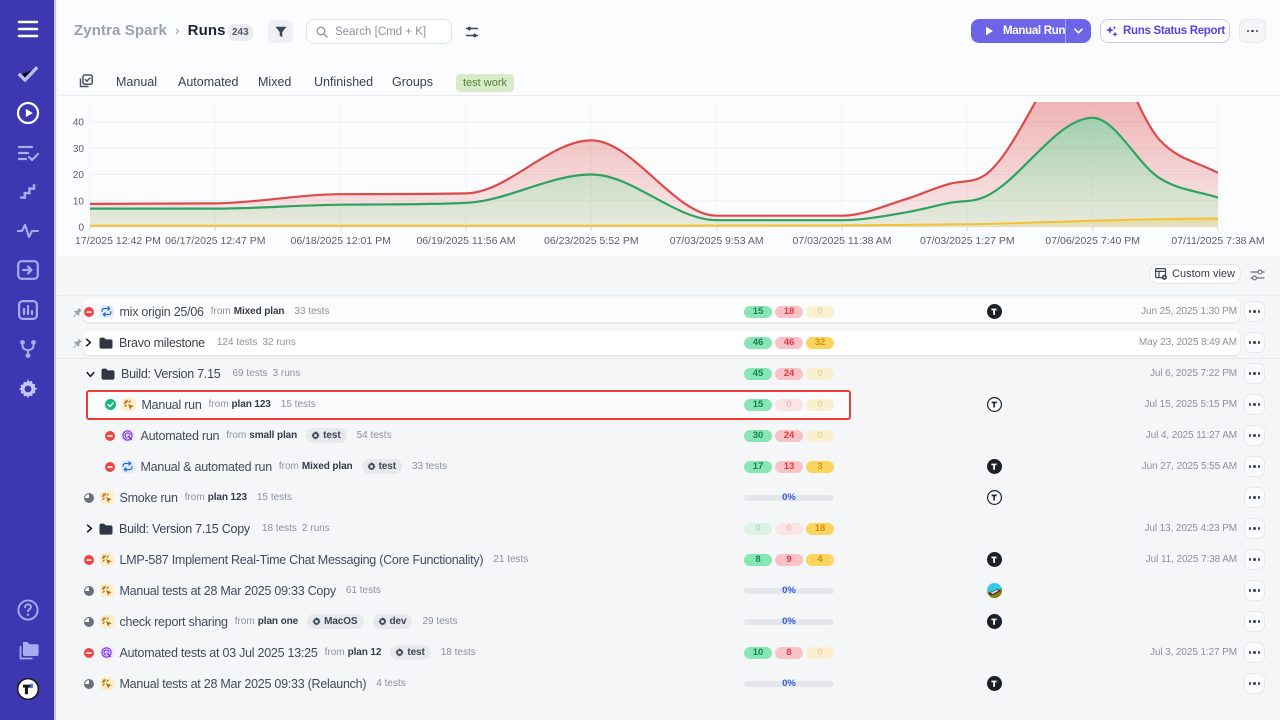  I want to click on svg-text: 0, so click(81, 228).